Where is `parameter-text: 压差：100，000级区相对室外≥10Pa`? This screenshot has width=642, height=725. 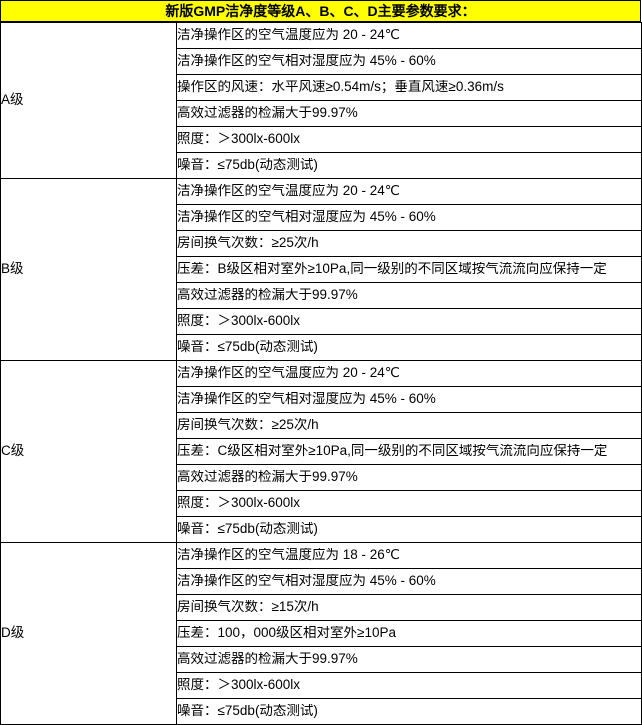
parameter-text: 压差：100，000级区相对室外≥10Pa is located at coordinates (287, 633).